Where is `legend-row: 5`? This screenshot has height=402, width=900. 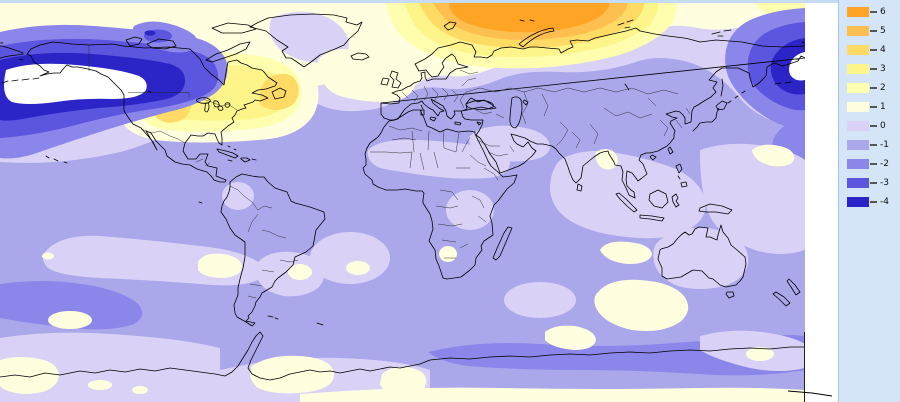 legend-row: 5 is located at coordinates (873, 31).